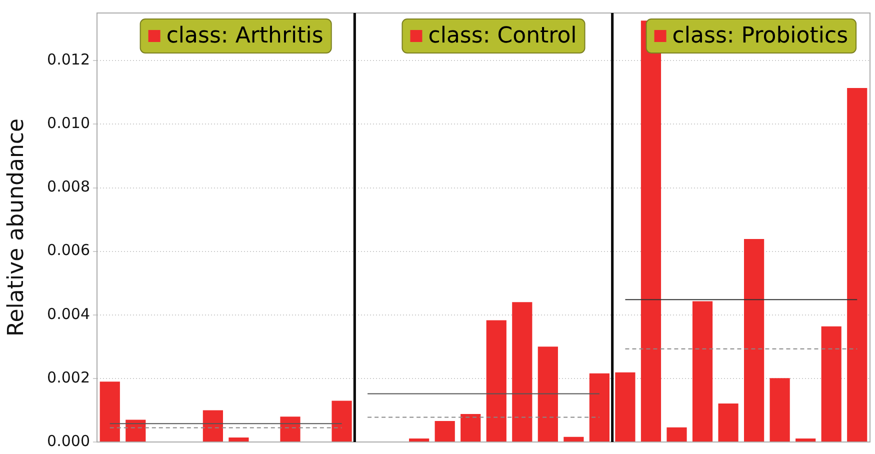 The height and width of the screenshot is (454, 875). Describe the element at coordinates (68, 377) in the screenshot. I see `y-tick-label: 0.002` at that location.